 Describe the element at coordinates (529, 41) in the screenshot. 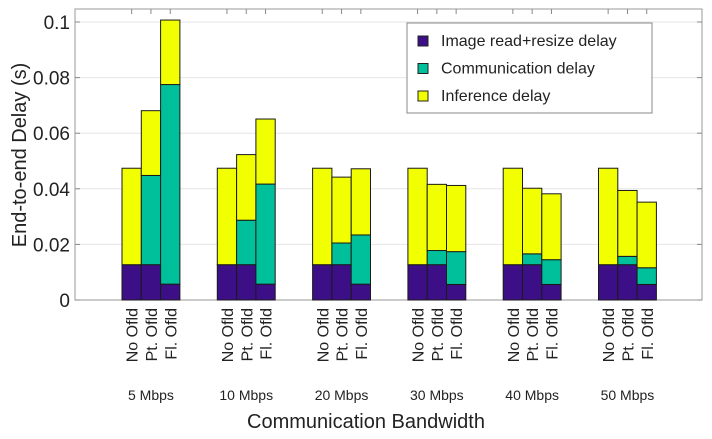

I see `legend-label: Image read+resize delay` at that location.